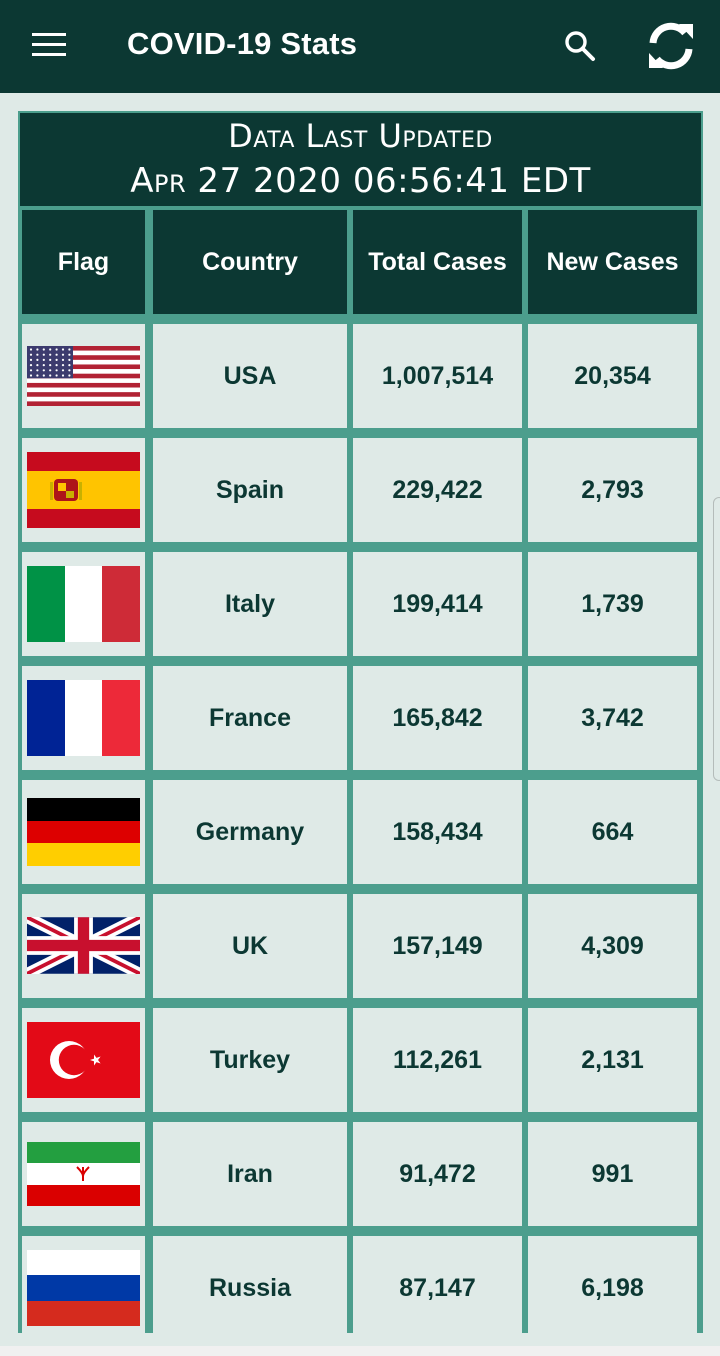 The image size is (720, 1356). Describe the element at coordinates (250, 946) in the screenshot. I see `cell-country: UK` at that location.